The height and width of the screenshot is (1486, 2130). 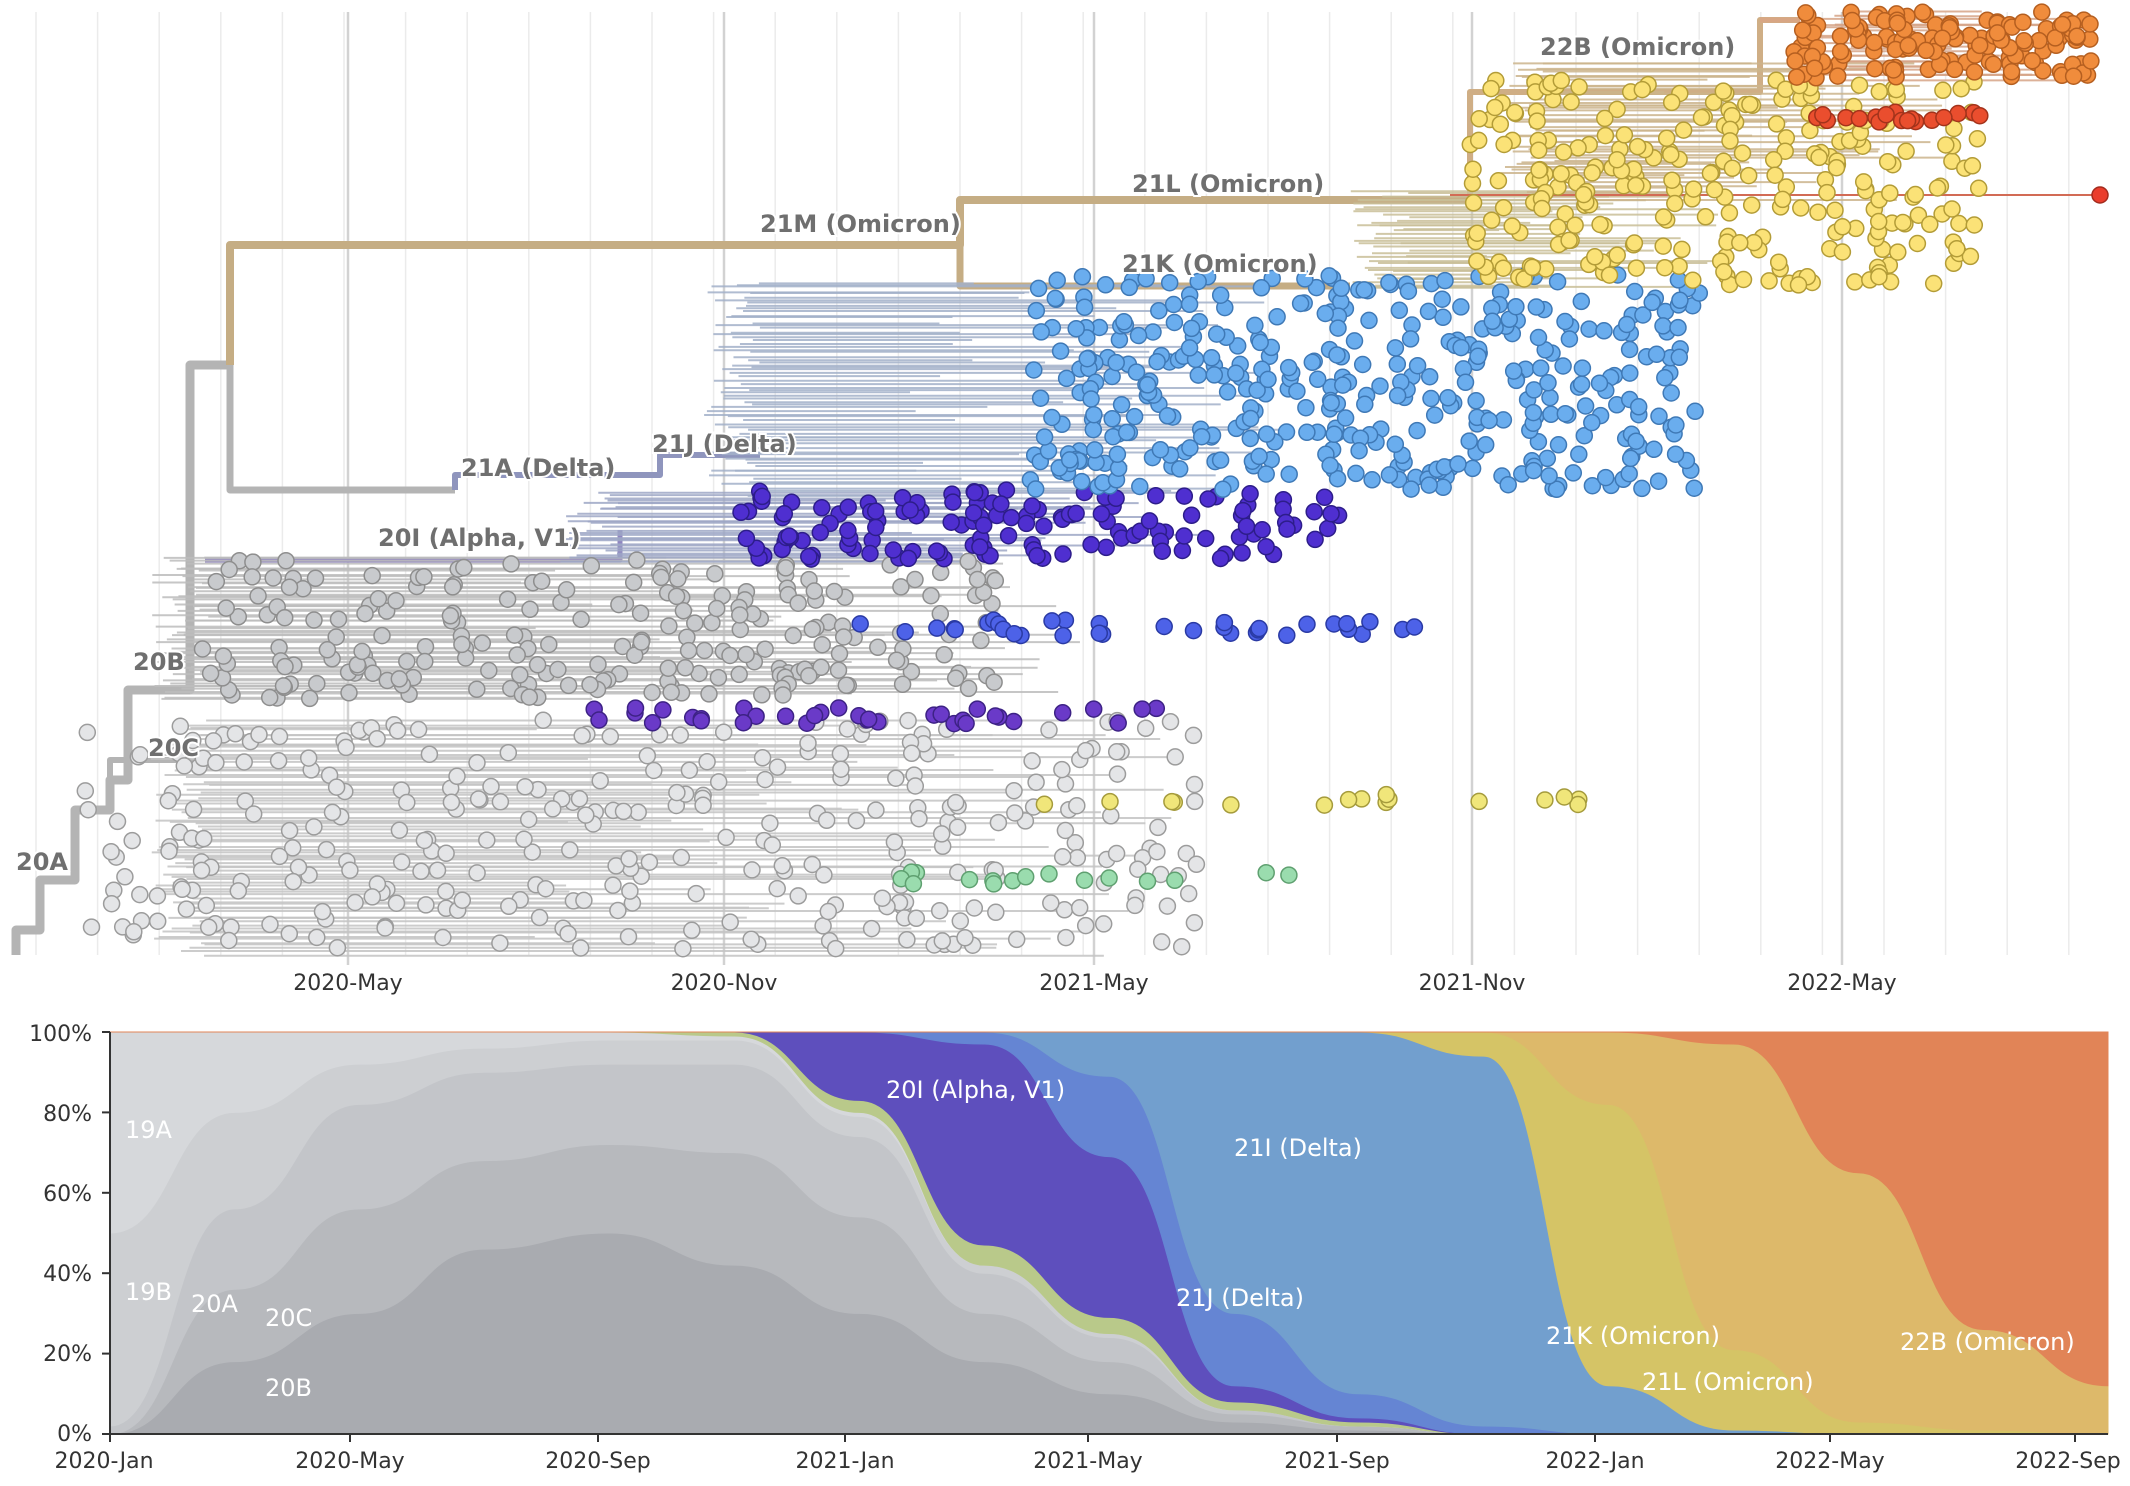 What do you see at coordinates (1472, 983) in the screenshot?
I see `tree-tick-2021-nov: 2021-Nov` at bounding box center [1472, 983].